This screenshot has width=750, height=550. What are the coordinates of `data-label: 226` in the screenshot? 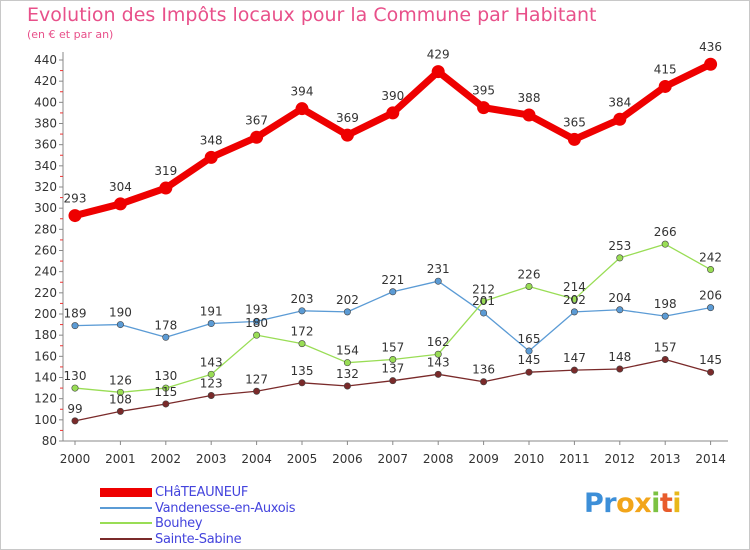 It's located at (529, 274).